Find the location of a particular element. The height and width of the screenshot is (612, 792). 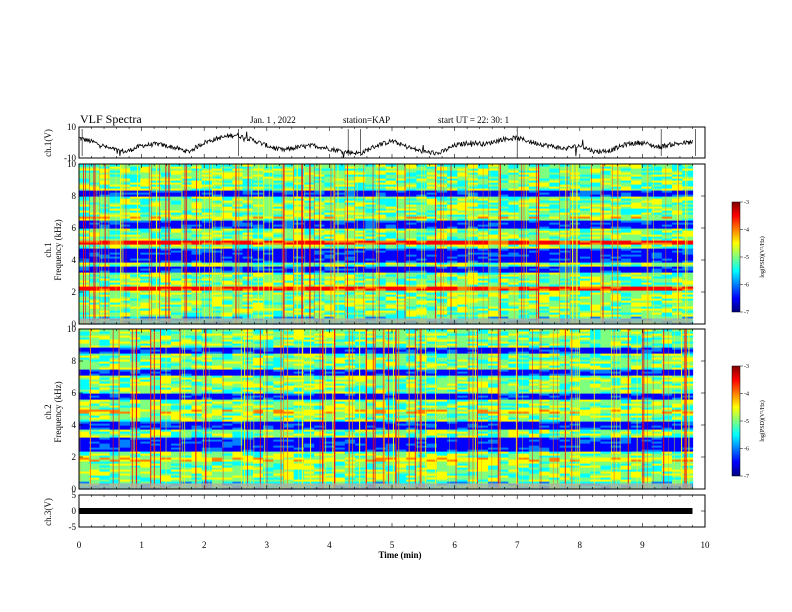

x-tick-label: 2 is located at coordinates (204, 545).